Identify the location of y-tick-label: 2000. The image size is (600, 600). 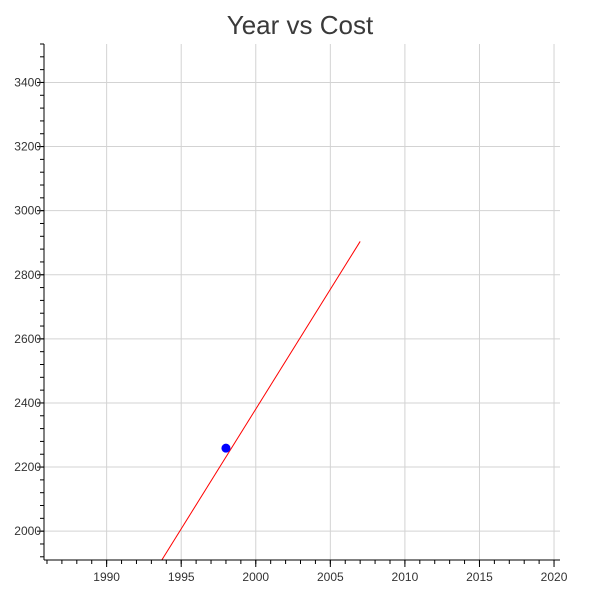
(27, 531).